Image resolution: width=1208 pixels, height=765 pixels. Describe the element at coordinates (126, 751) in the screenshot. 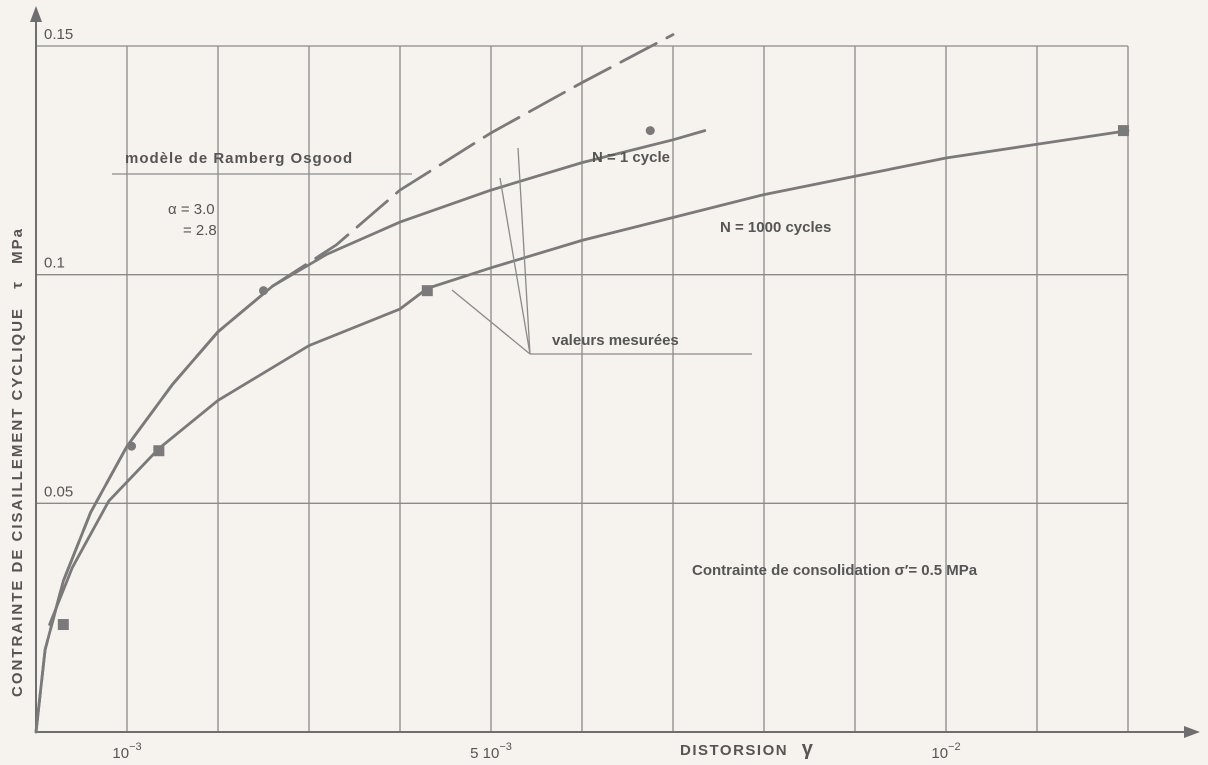

I see `x-tick-label: 10⁻³` at that location.